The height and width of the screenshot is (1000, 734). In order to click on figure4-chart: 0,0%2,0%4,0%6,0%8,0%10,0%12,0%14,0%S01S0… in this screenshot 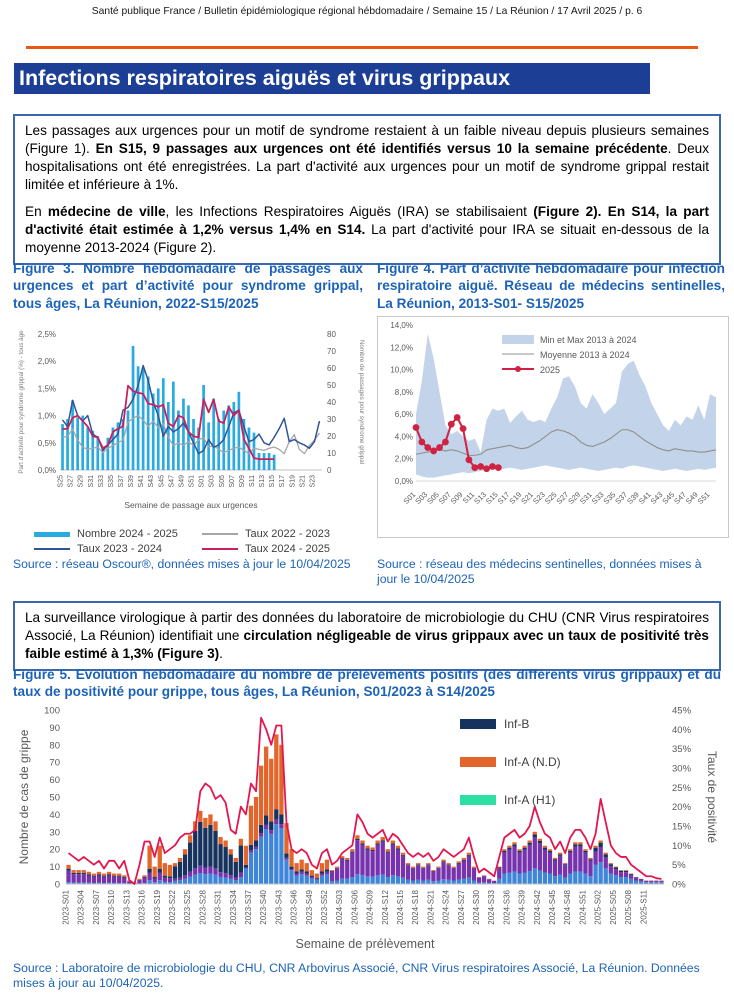, I will do `click(553, 413)`.